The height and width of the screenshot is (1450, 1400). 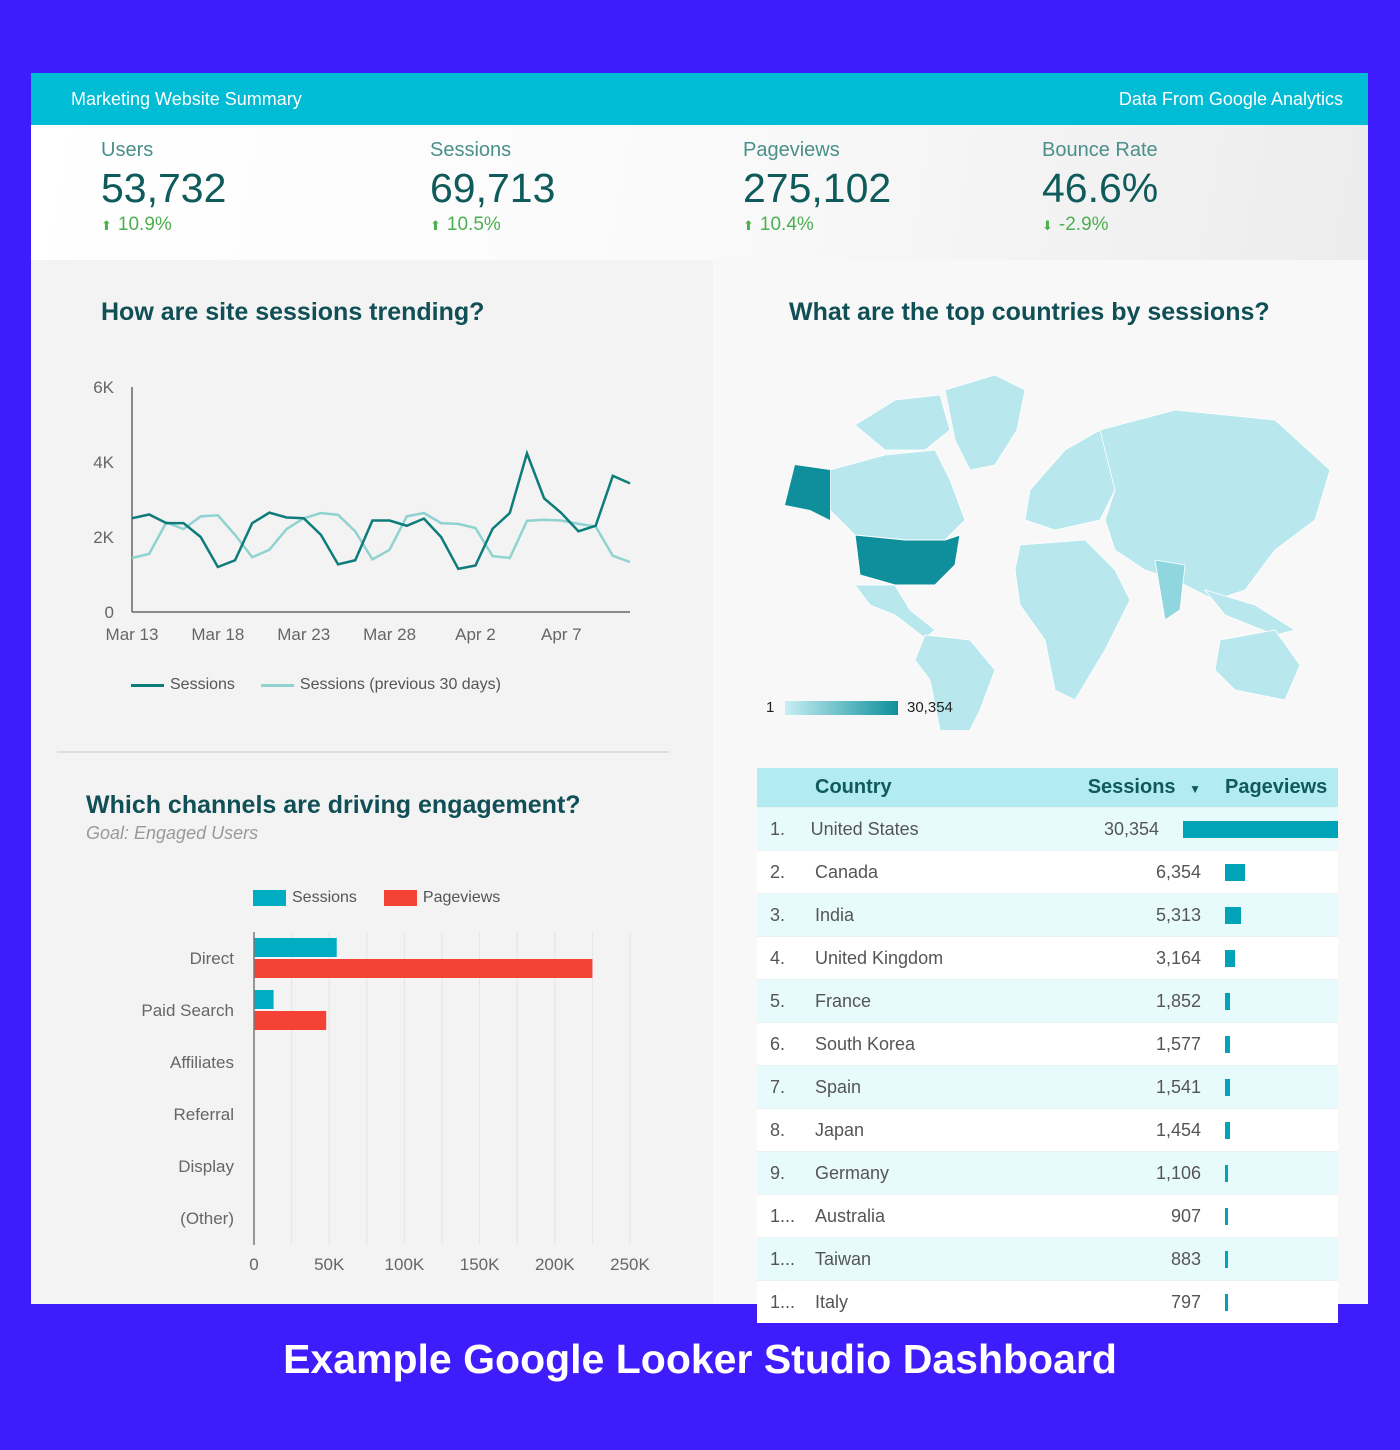 What do you see at coordinates (865, 1043) in the screenshot?
I see `row-country: South Korea` at bounding box center [865, 1043].